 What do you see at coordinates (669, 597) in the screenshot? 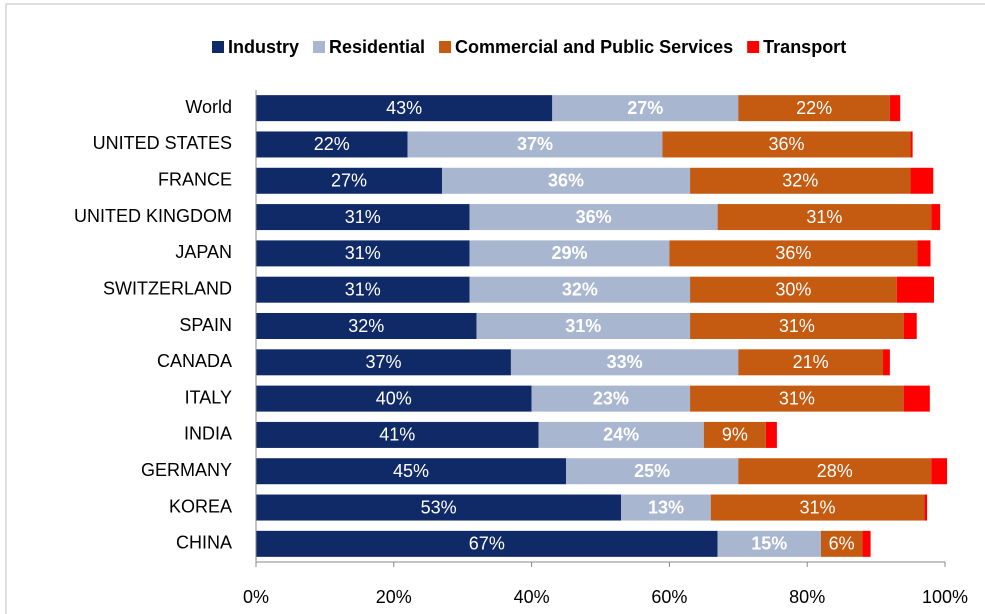
I see `x-tick-label: 60%` at bounding box center [669, 597].